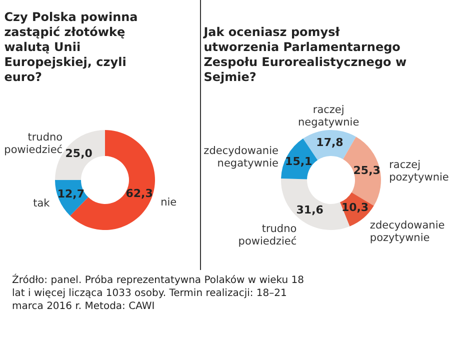 This screenshot has height=345, width=450. What do you see at coordinates (407, 232) in the screenshot?
I see `slice-label: zdecydowanie pozytywnie` at bounding box center [407, 232].